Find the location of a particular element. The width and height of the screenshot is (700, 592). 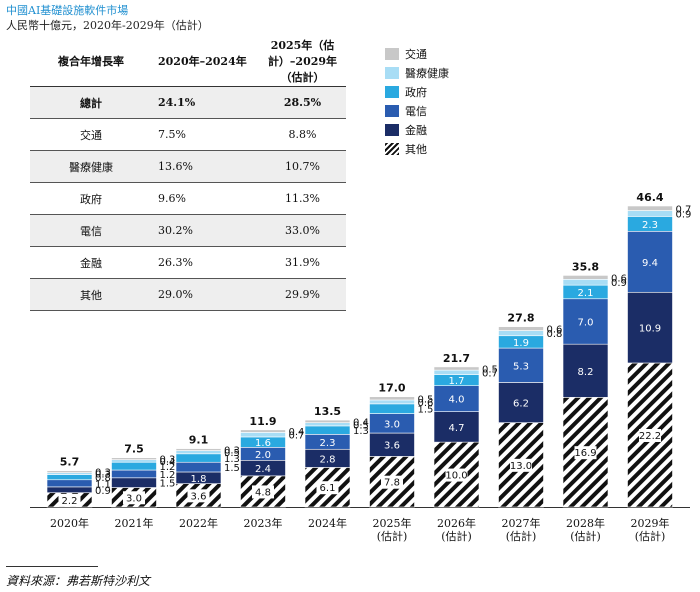

legend-item: 金融 is located at coordinates (417, 129).